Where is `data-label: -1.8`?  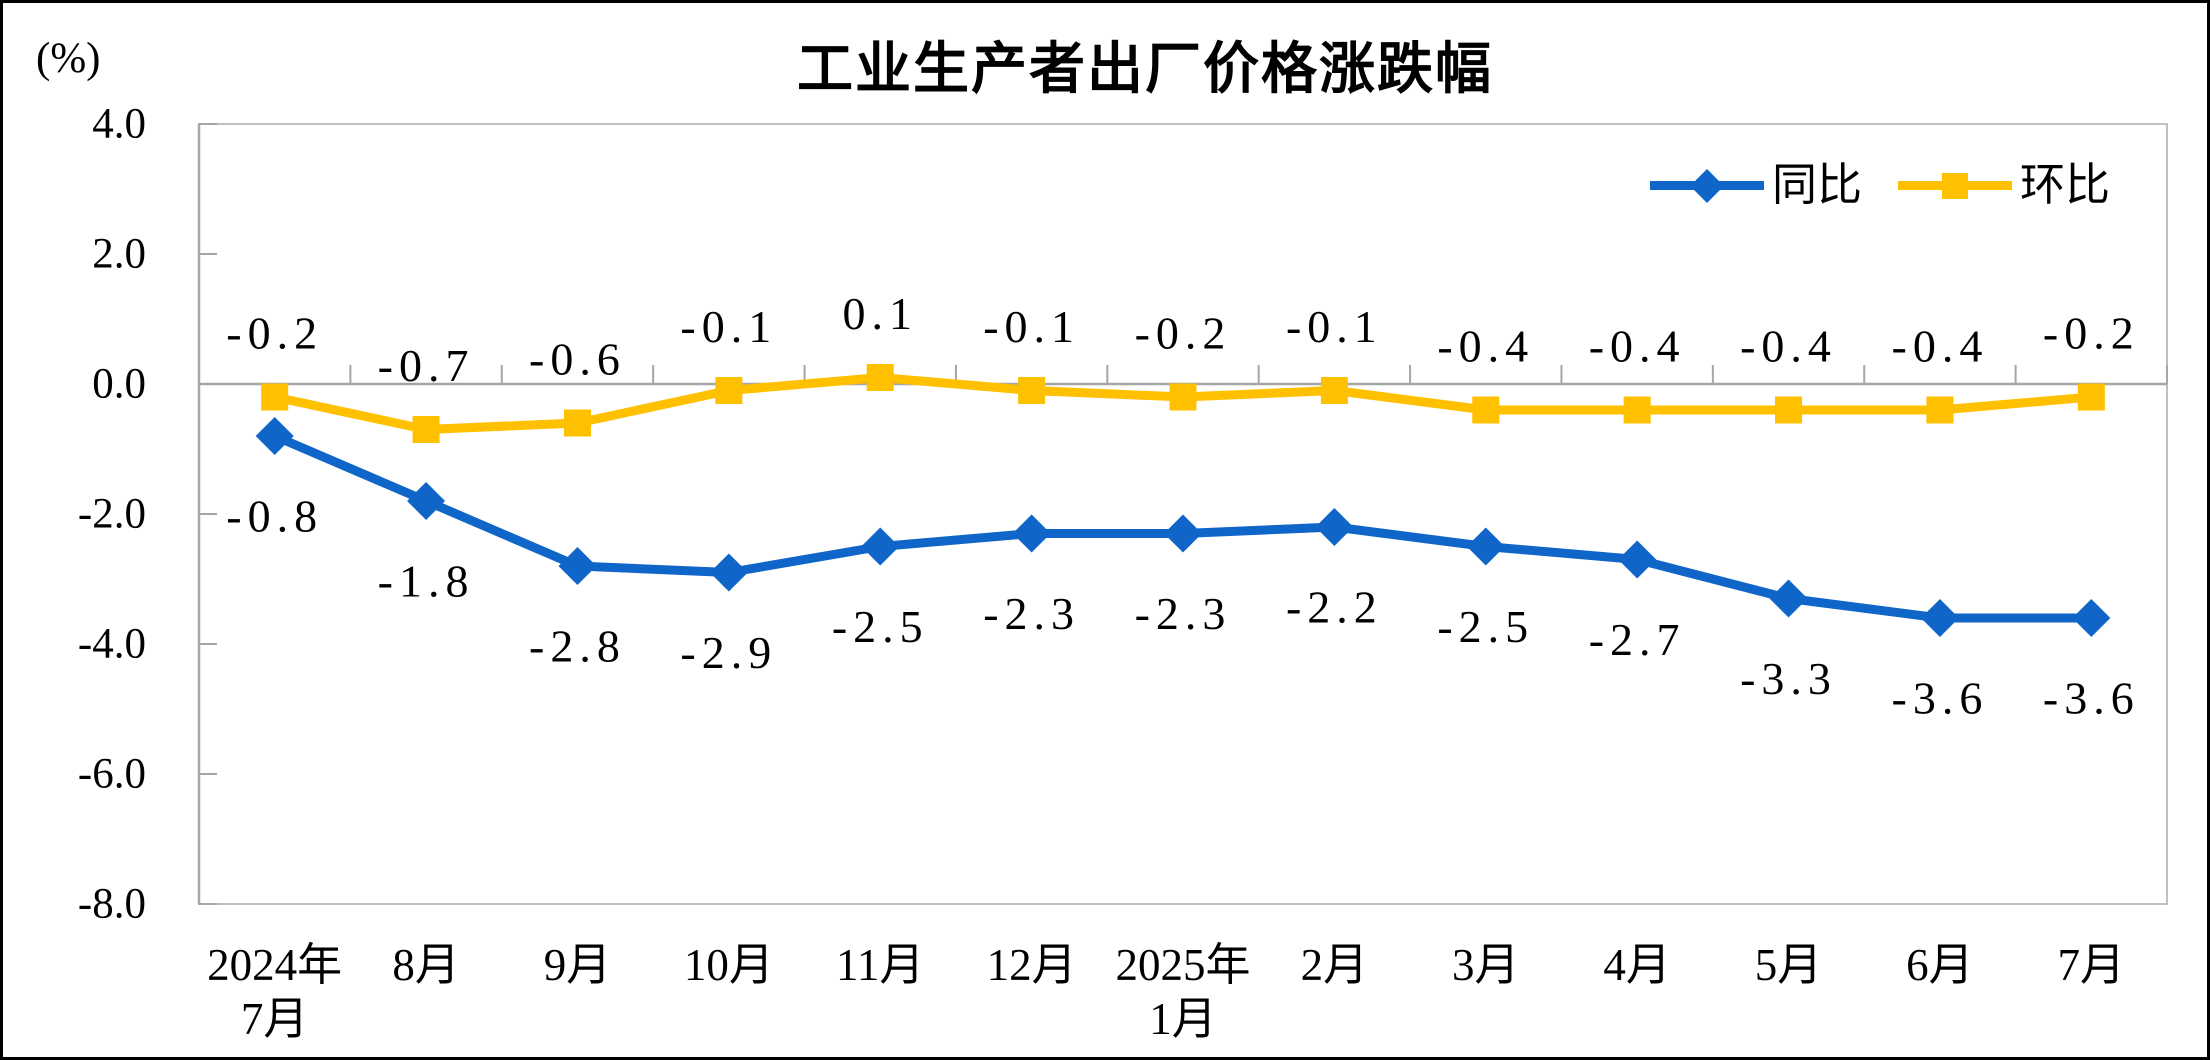 data-label: -1.8 is located at coordinates (426, 581).